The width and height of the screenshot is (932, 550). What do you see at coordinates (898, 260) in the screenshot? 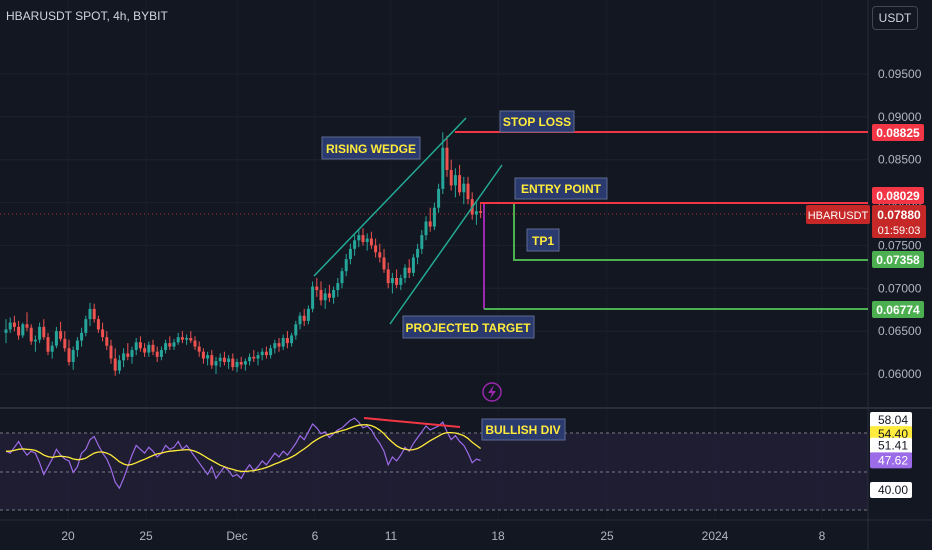
I see `svg-text: 0.07358` at bounding box center [898, 260].